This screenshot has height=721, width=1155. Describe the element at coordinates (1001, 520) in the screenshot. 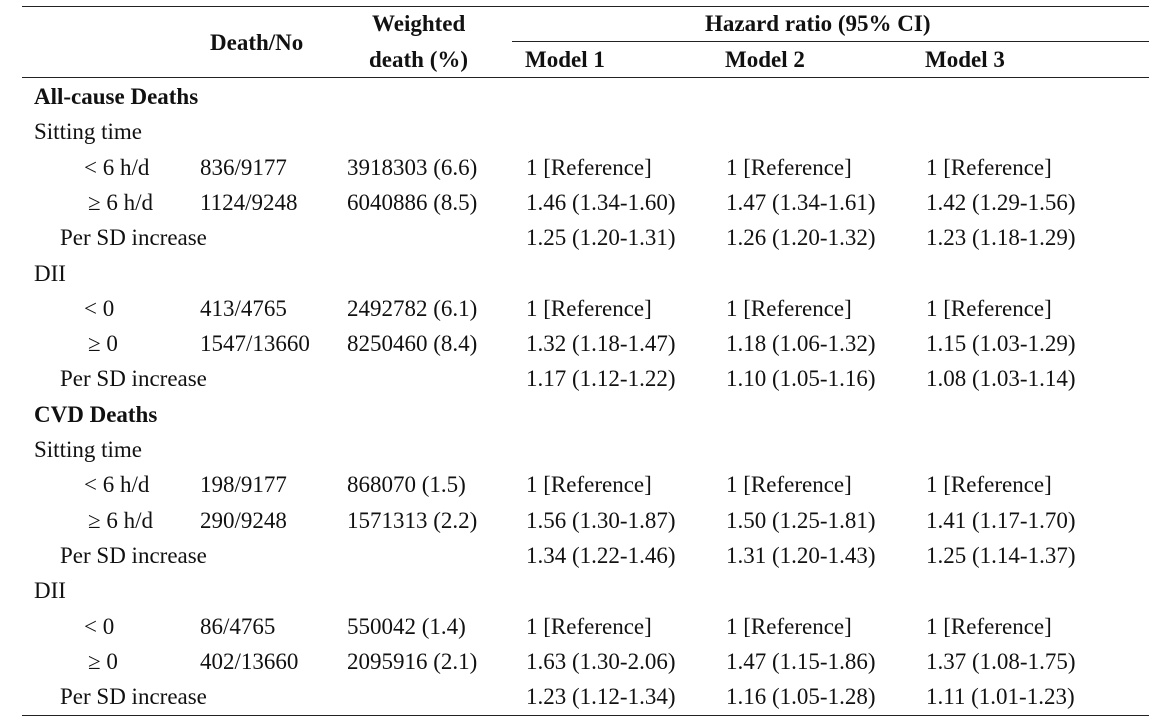

I see `model-3-cell: 1.41 (1.17-1.70)` at that location.